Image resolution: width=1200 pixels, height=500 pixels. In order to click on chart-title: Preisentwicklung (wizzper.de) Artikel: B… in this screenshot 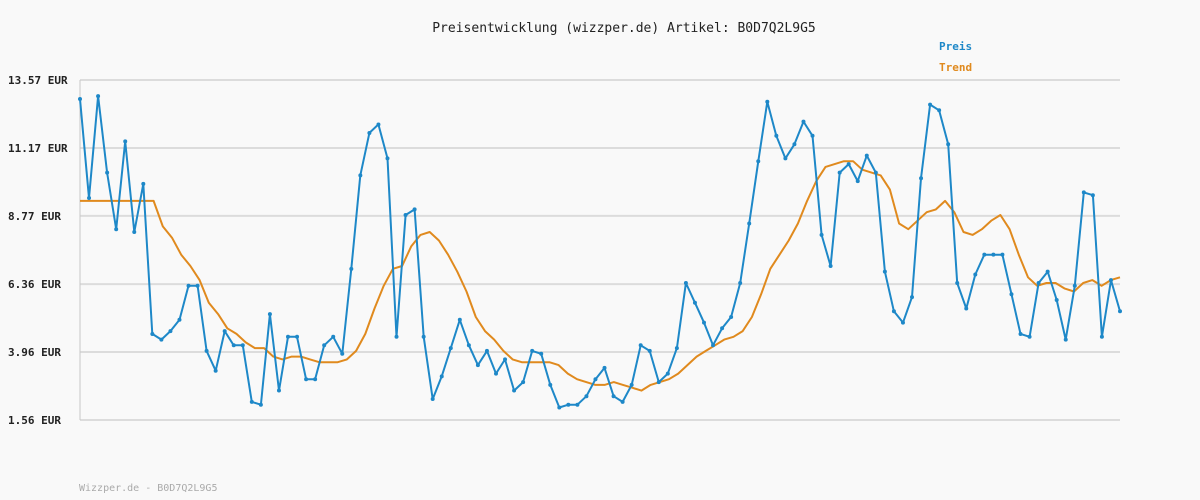, I will do `click(624, 28)`.